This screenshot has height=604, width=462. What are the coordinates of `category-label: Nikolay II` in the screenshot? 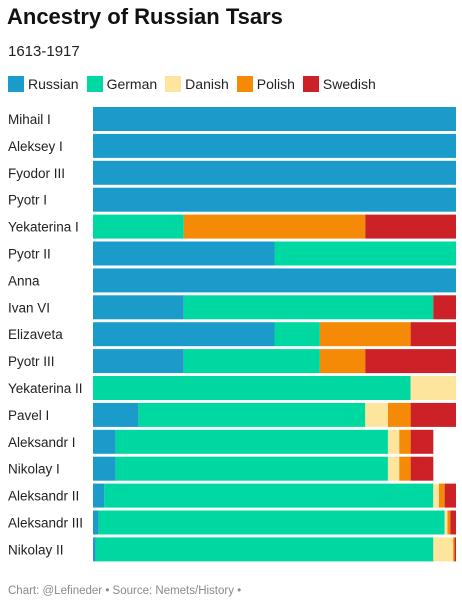 It's located at (36, 549).